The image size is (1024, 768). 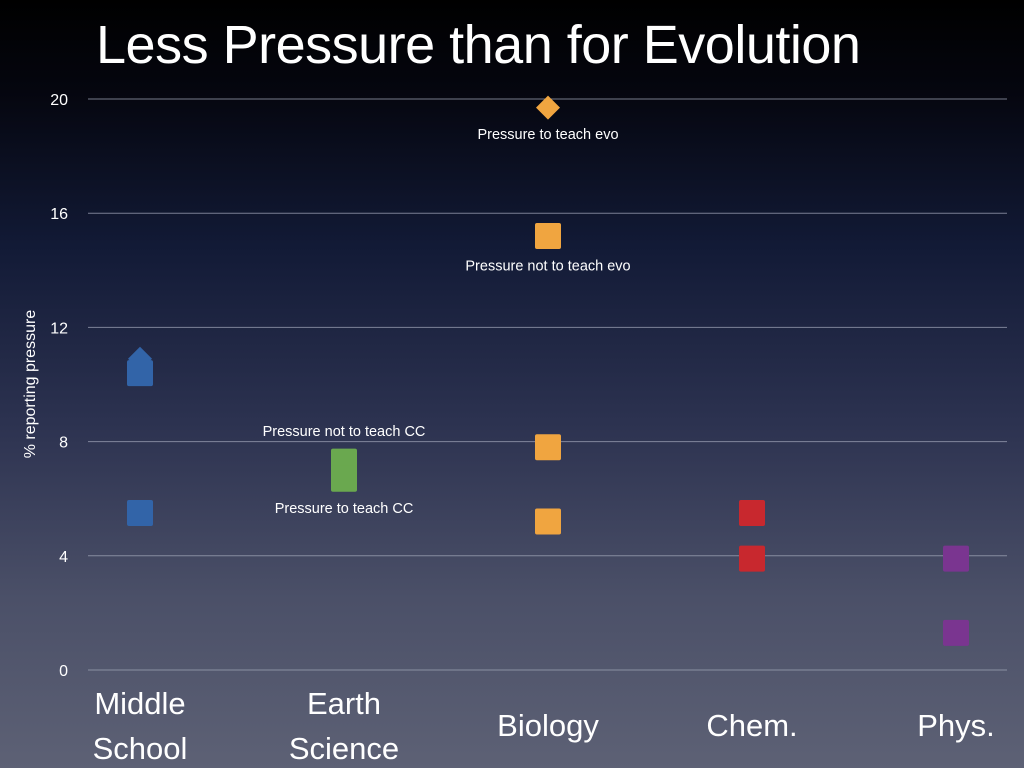 I want to click on y-tick-label: 4, so click(x=63, y=557).